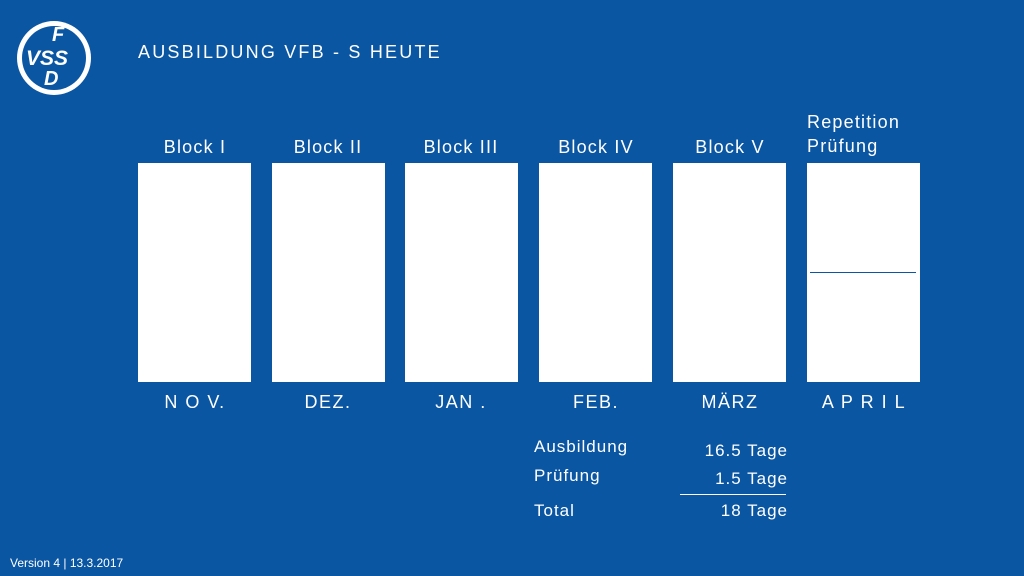 The height and width of the screenshot is (576, 1024). What do you see at coordinates (195, 147) in the screenshot?
I see `block-1-heading: Block I` at bounding box center [195, 147].